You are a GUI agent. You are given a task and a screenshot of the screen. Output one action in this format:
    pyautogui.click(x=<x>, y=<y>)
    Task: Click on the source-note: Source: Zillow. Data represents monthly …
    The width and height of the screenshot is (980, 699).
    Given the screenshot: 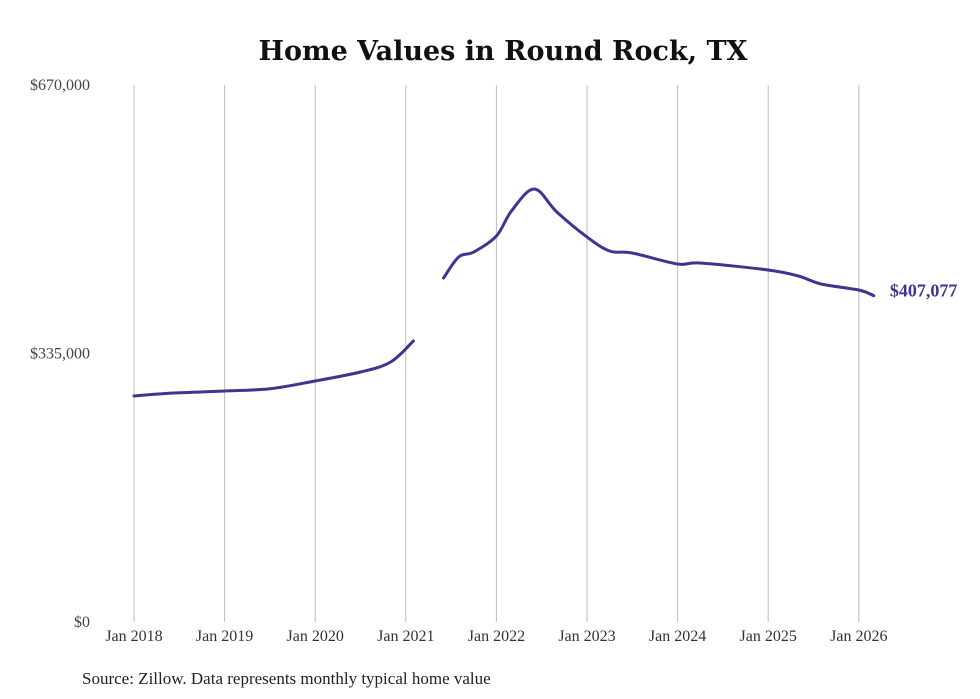 What is the action you would take?
    pyautogui.click(x=286, y=678)
    